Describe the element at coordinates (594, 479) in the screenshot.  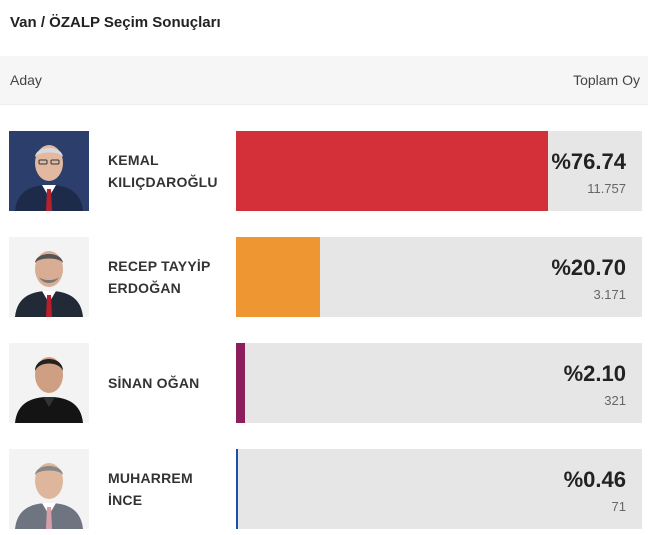
I see `vote-percentage: %0.46` at that location.